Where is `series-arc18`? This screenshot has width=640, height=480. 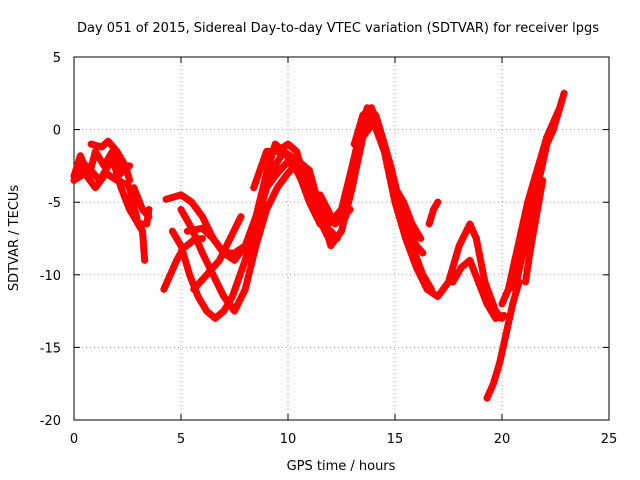
series-arc18 is located at coordinates (478, 289).